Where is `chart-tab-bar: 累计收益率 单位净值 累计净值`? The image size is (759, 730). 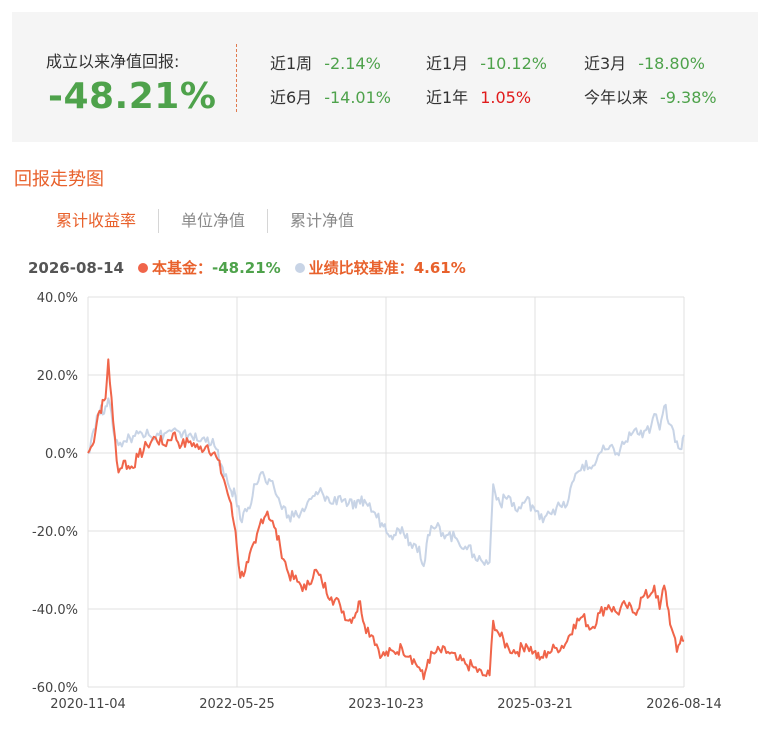
chart-tab-bar: 累计收益率 单位净值 累计净值 is located at coordinates (216, 221).